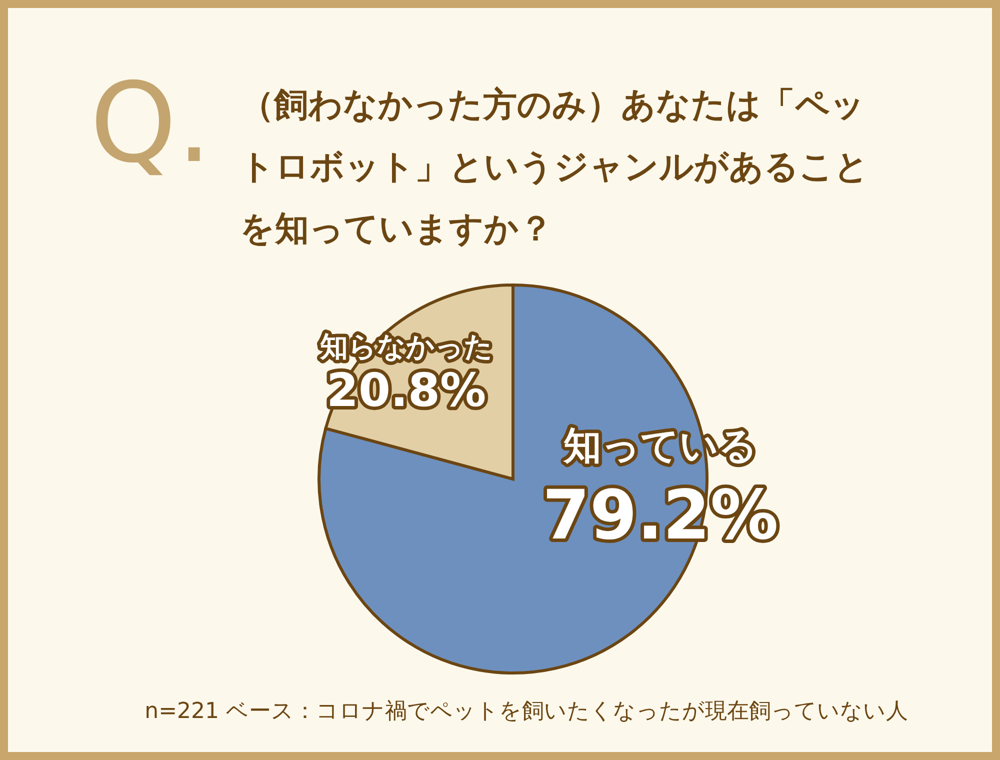 The width and height of the screenshot is (1000, 760). Describe the element at coordinates (526, 712) in the screenshot. I see `text: n=221 ベース：コロナ禍でペットを飼いたくなったが現在飼っていない人` at that location.